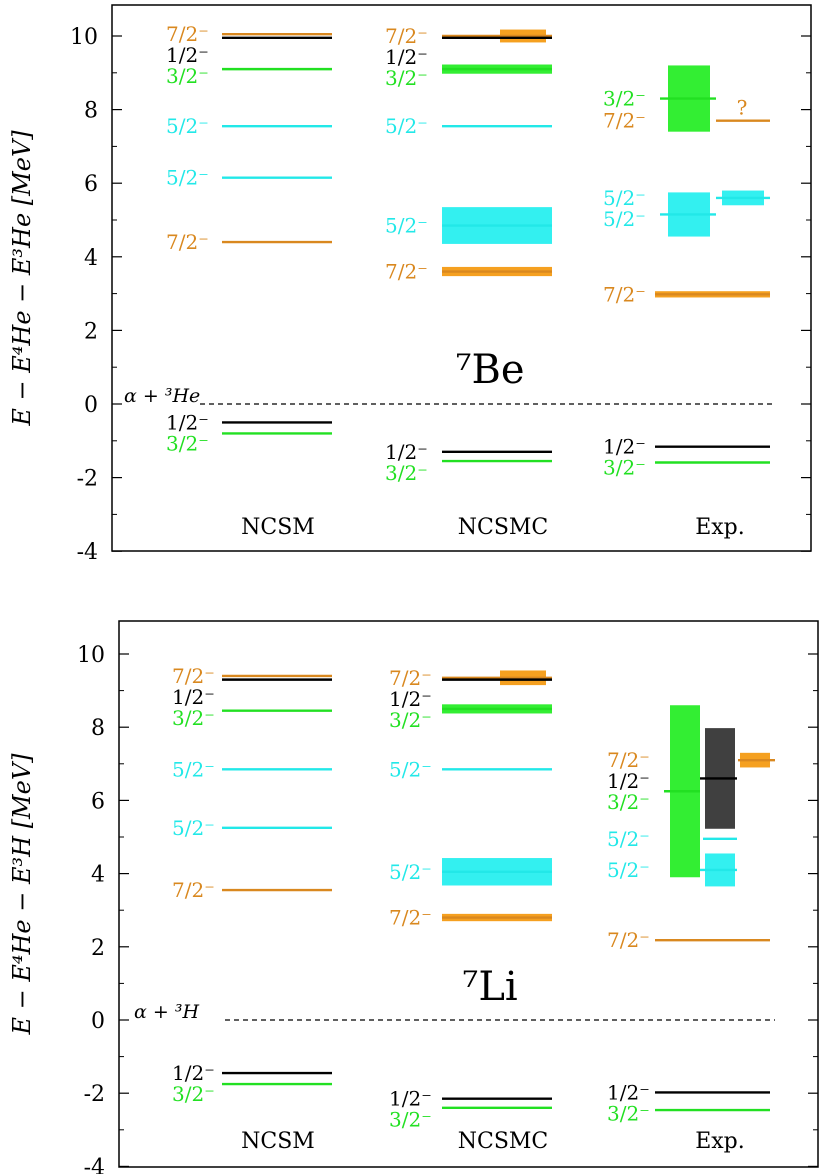 The image size is (830, 1174). Describe the element at coordinates (166, 1012) in the screenshot. I see `threshold-label: α + ³H` at that location.